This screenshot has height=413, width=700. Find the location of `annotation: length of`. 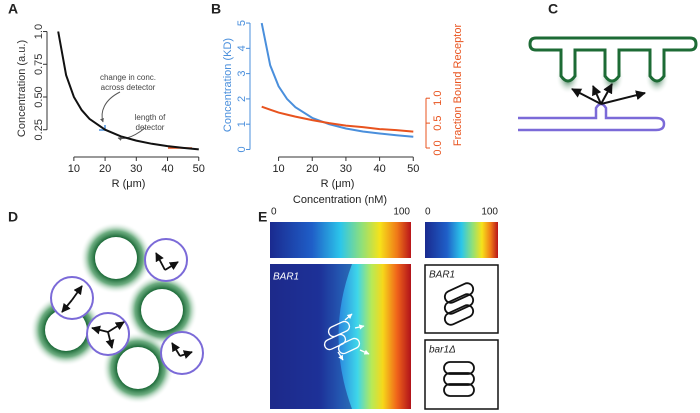

annotation: length of is located at coordinates (150, 117).